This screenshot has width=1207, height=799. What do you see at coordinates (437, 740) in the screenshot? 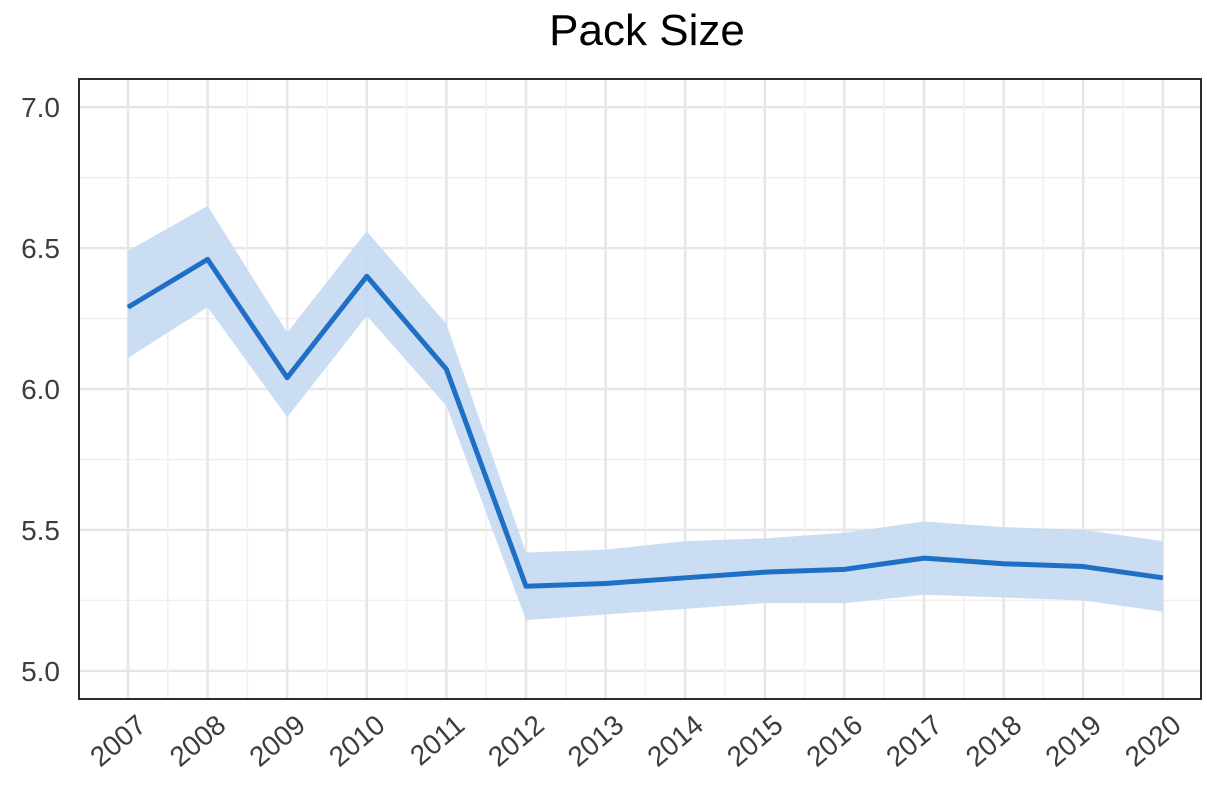
I see `x-tick-label: 2011` at bounding box center [437, 740].